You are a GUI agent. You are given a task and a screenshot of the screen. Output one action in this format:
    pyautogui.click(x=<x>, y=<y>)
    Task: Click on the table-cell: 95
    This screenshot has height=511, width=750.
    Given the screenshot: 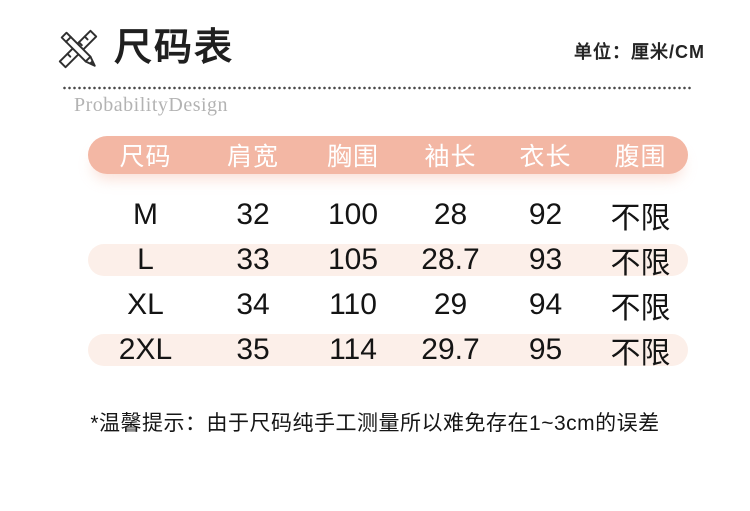 What is the action you would take?
    pyautogui.click(x=545, y=349)
    